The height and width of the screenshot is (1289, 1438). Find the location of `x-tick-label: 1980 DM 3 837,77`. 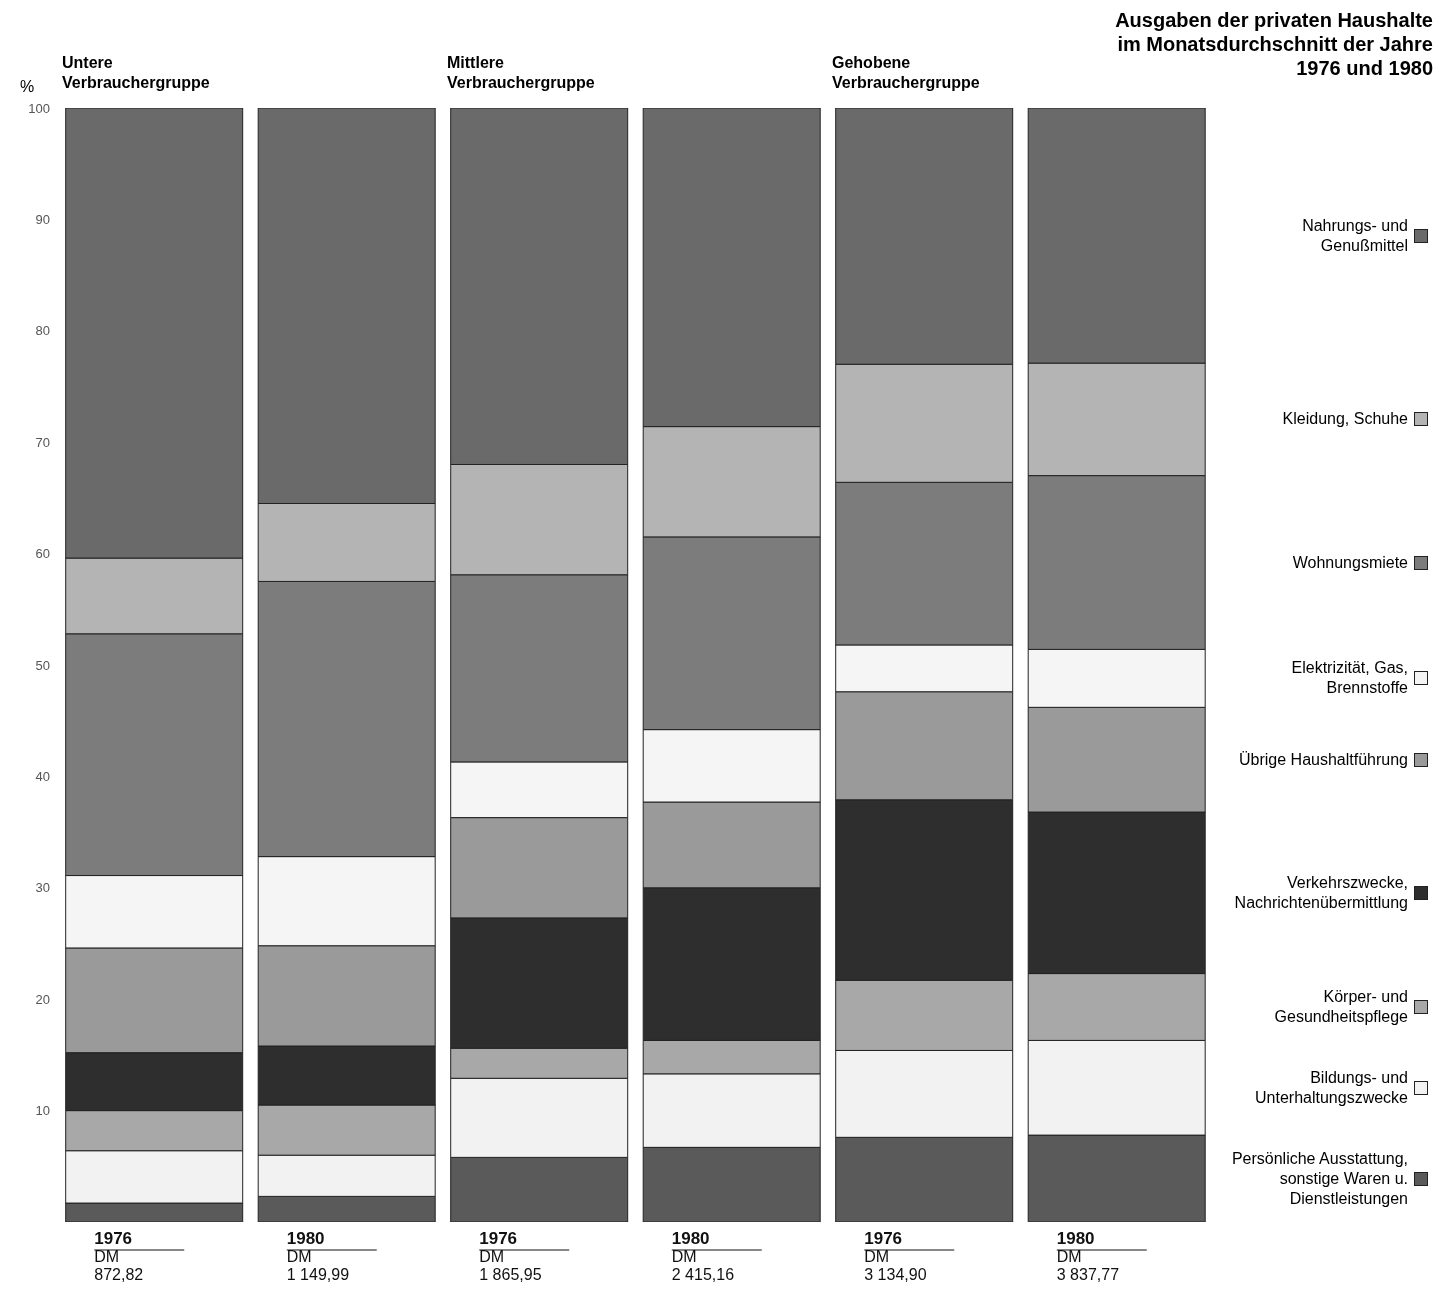

x-tick-label: 1980 DM 3 837,77 is located at coordinates (1088, 1256).